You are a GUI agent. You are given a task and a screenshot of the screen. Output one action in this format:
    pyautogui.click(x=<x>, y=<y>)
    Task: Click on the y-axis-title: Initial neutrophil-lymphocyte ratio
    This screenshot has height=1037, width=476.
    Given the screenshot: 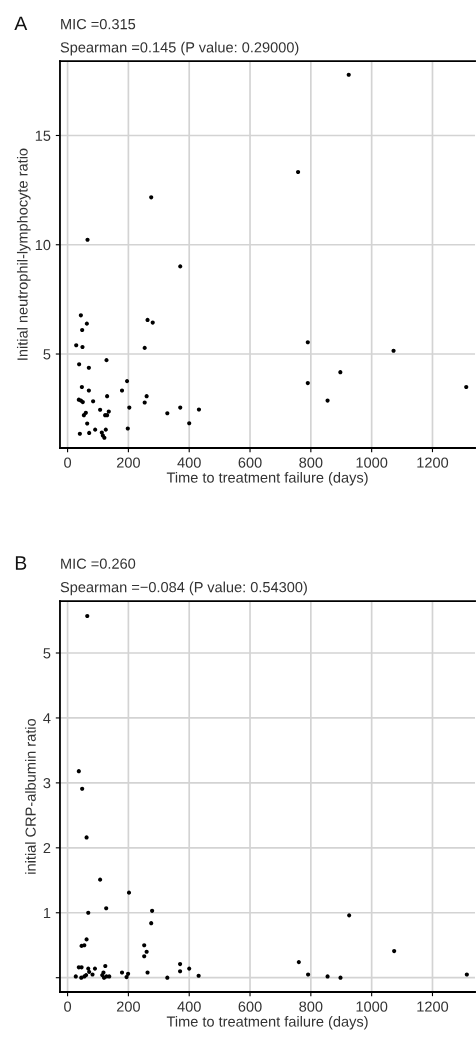 What is the action you would take?
    pyautogui.click(x=23, y=254)
    